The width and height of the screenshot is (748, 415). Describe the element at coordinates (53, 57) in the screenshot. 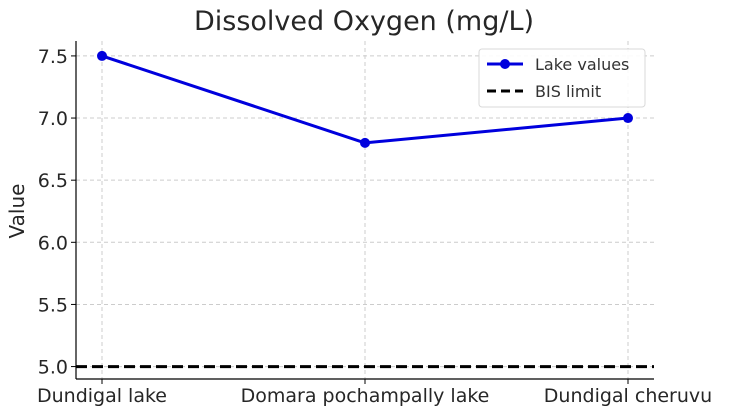

I see `y-tick-label: 7.5` at that location.